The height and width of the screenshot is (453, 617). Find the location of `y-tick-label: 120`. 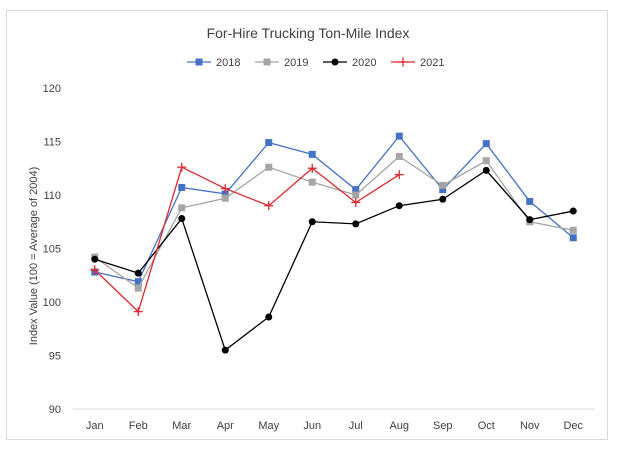

y-tick-label: 120 is located at coordinates (52, 89).